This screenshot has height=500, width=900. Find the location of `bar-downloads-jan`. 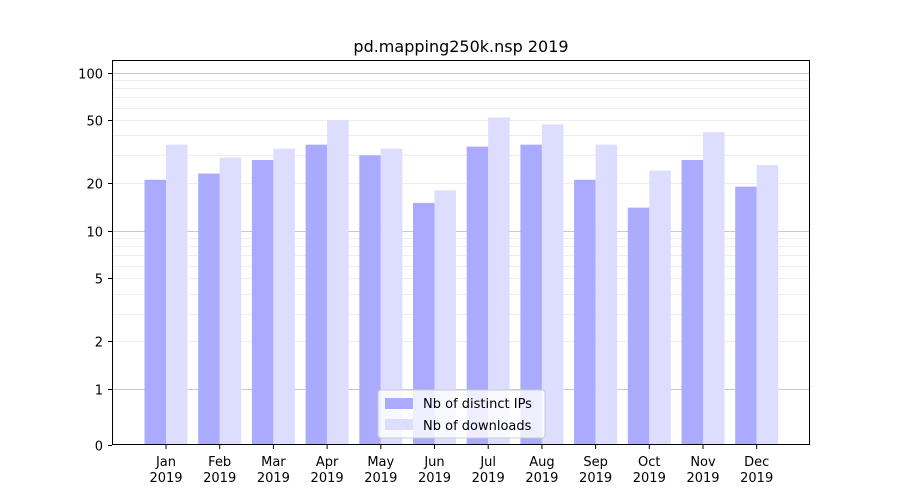

bar-downloads-jan is located at coordinates (177, 294).